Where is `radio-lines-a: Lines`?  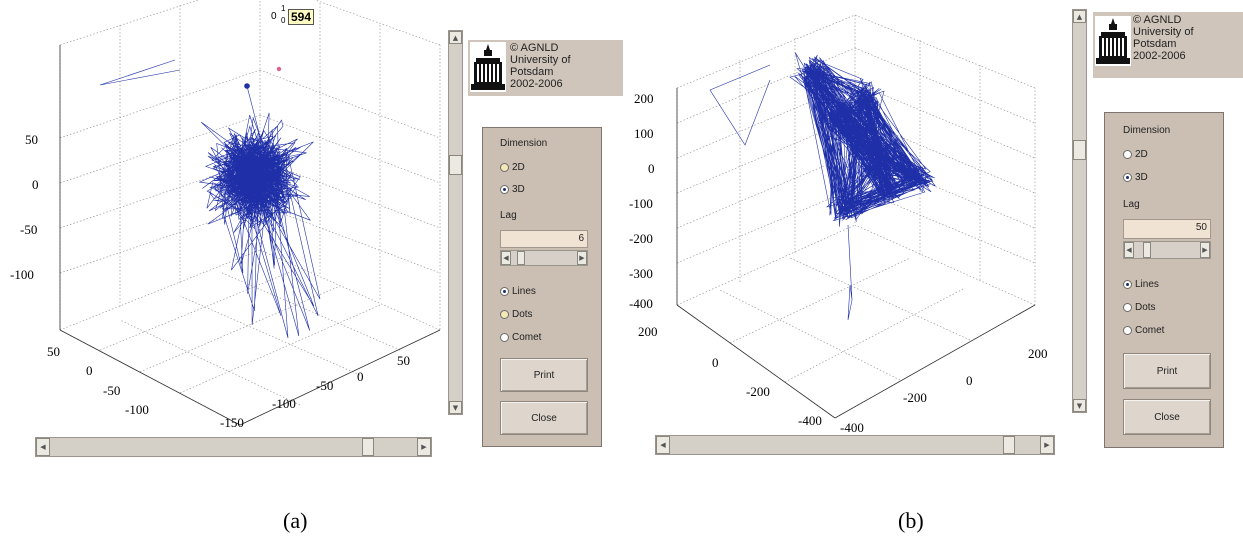
radio-lines-a: Lines is located at coordinates (518, 291).